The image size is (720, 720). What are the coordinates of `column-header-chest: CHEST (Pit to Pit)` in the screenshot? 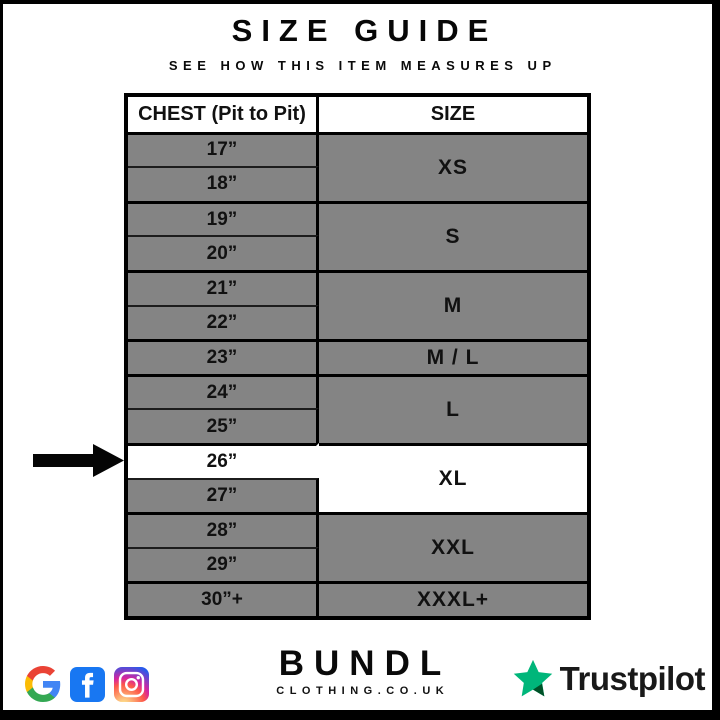 It's located at (223, 114).